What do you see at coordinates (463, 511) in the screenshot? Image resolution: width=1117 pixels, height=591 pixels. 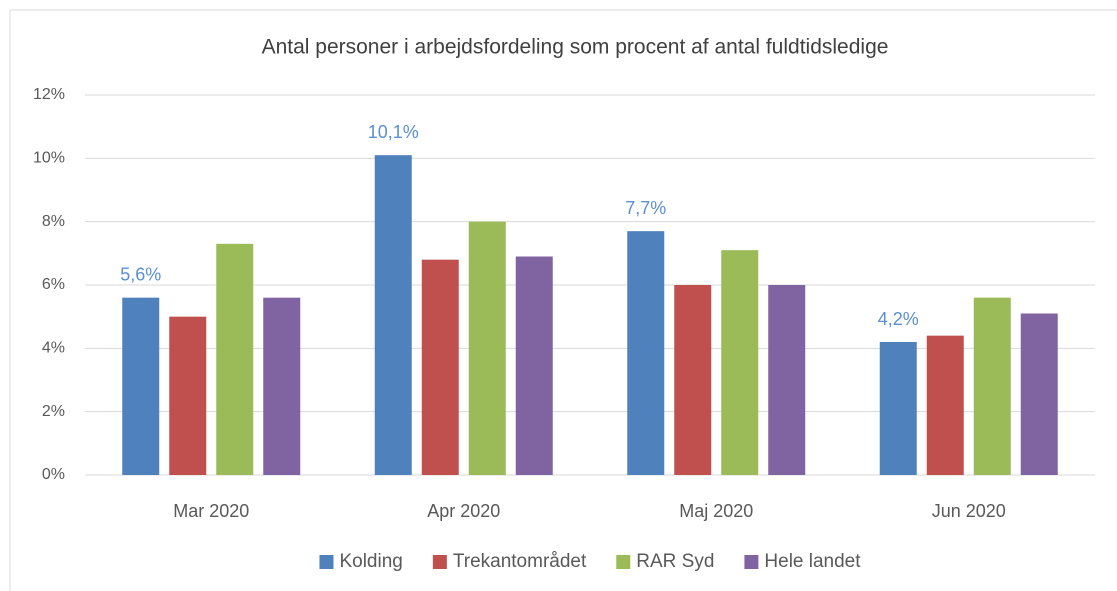 I see `x-tick-label: Apr 2020` at bounding box center [463, 511].